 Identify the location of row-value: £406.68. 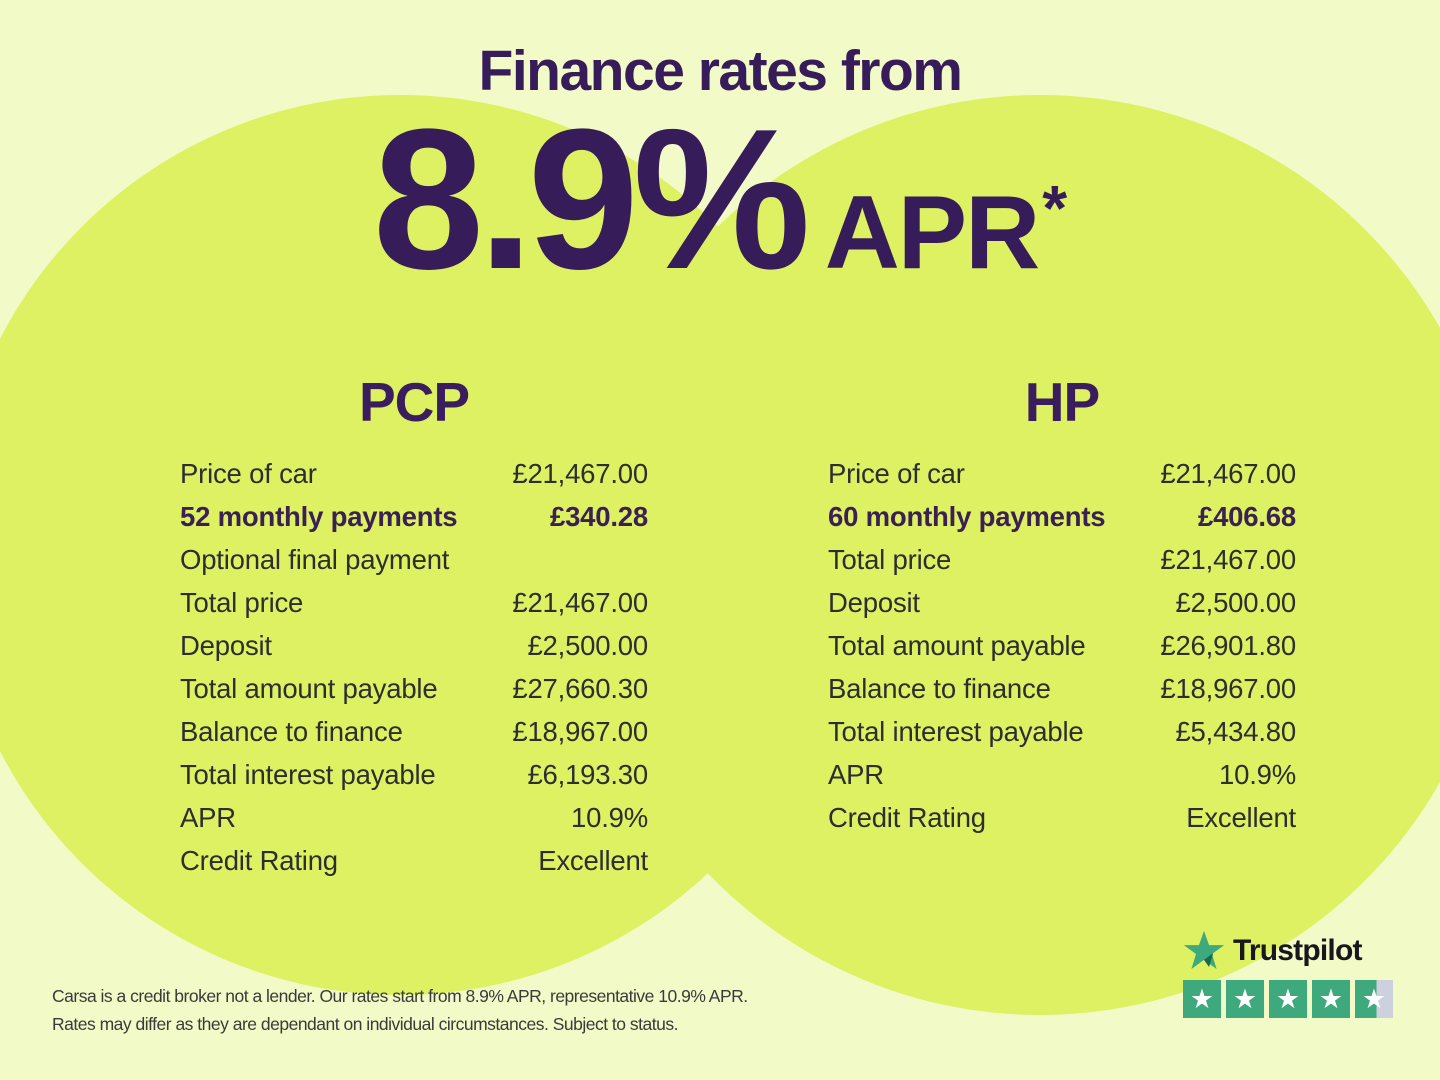
(1246, 516).